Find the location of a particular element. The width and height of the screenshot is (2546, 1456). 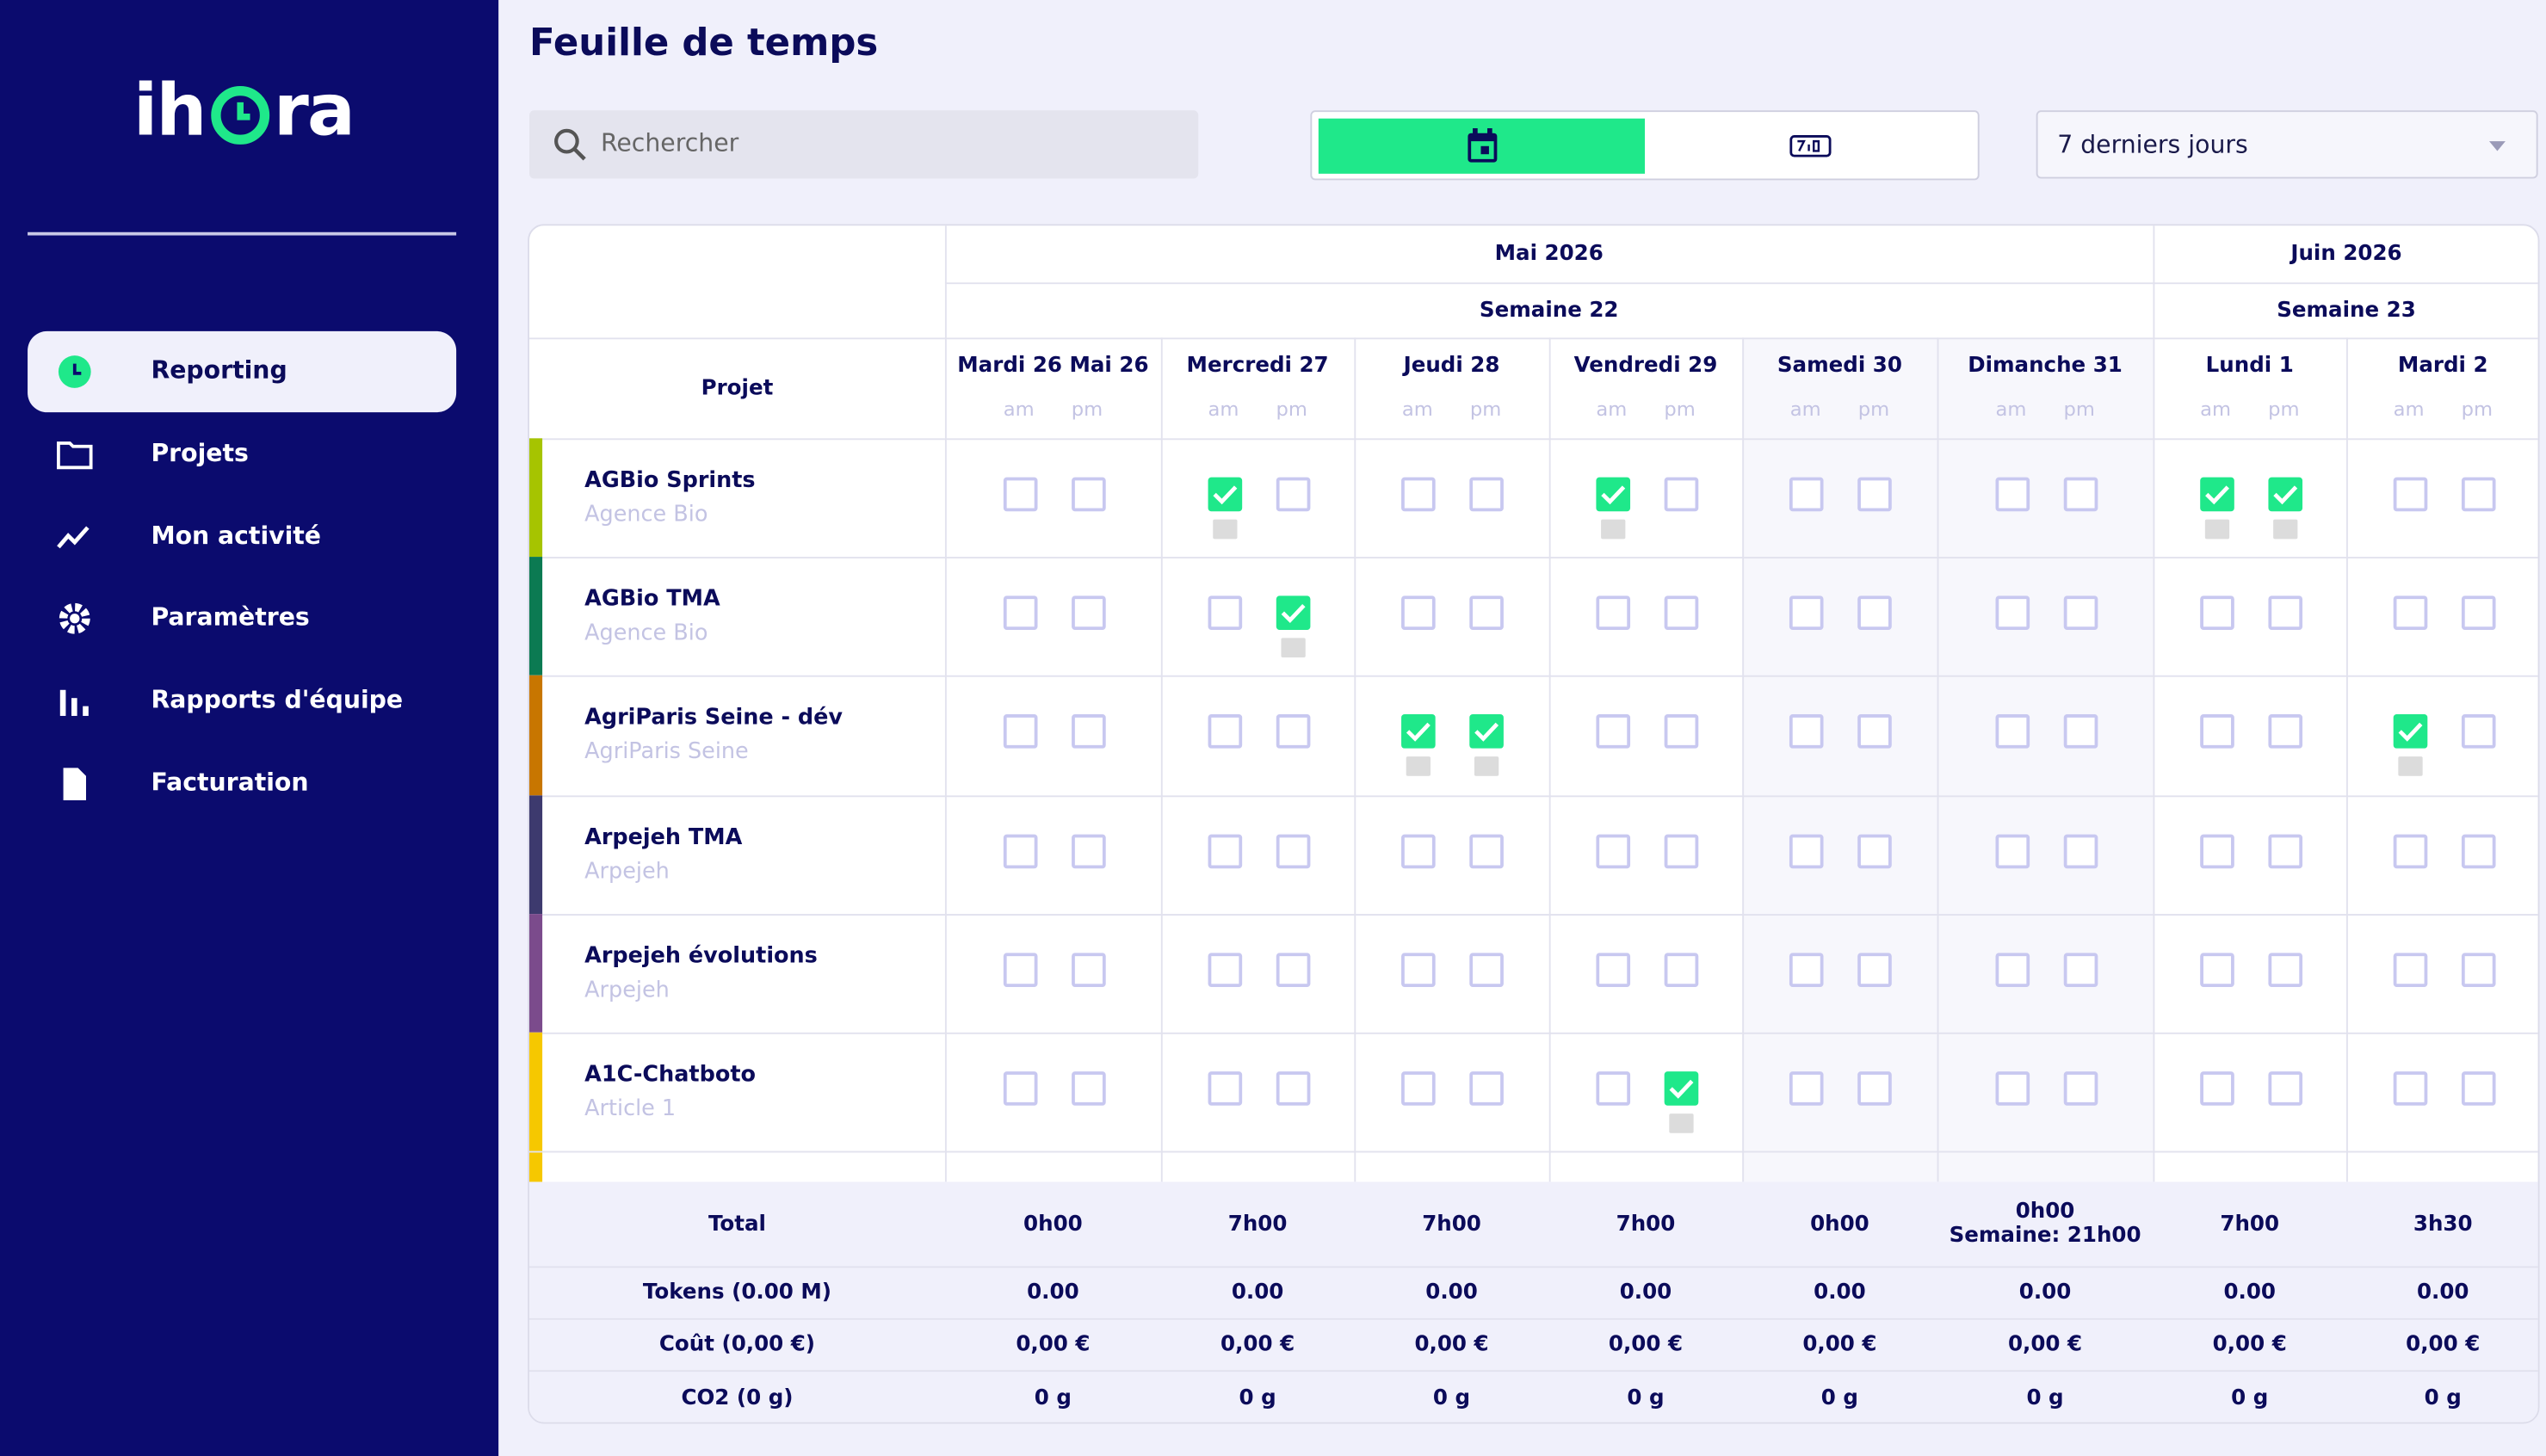

nav-item: Projets is located at coordinates (242, 455).